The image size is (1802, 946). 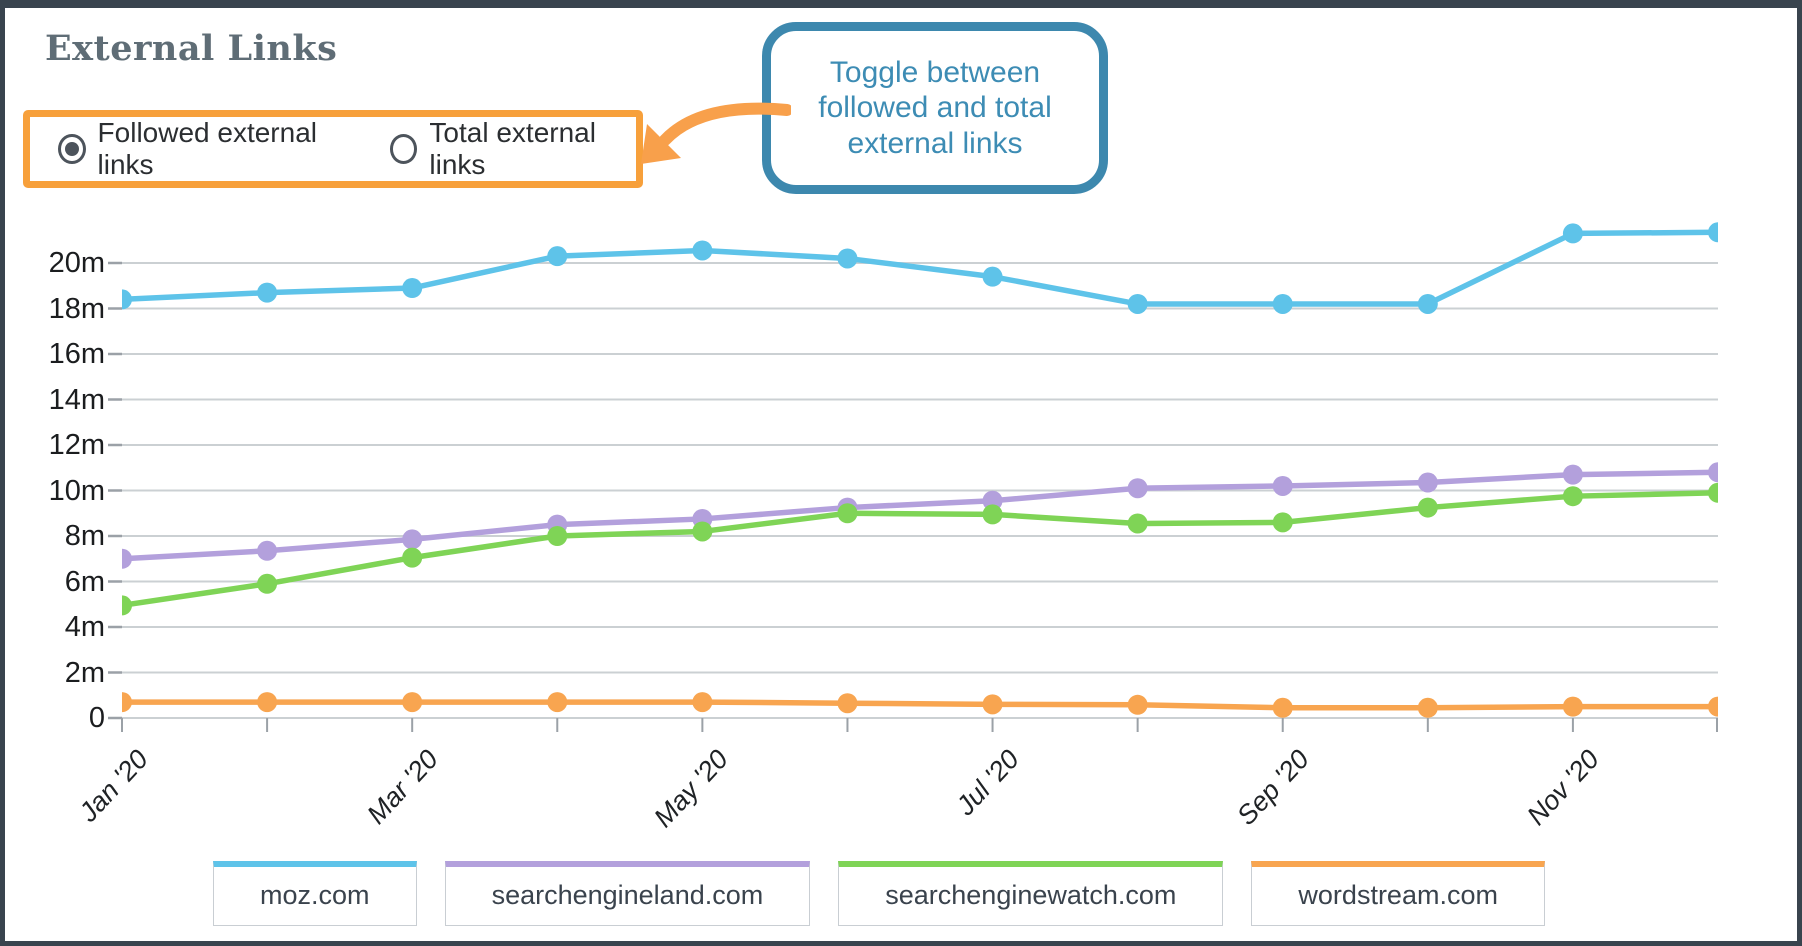 I want to click on series-searchenginewatch.com, so click(x=915, y=549).